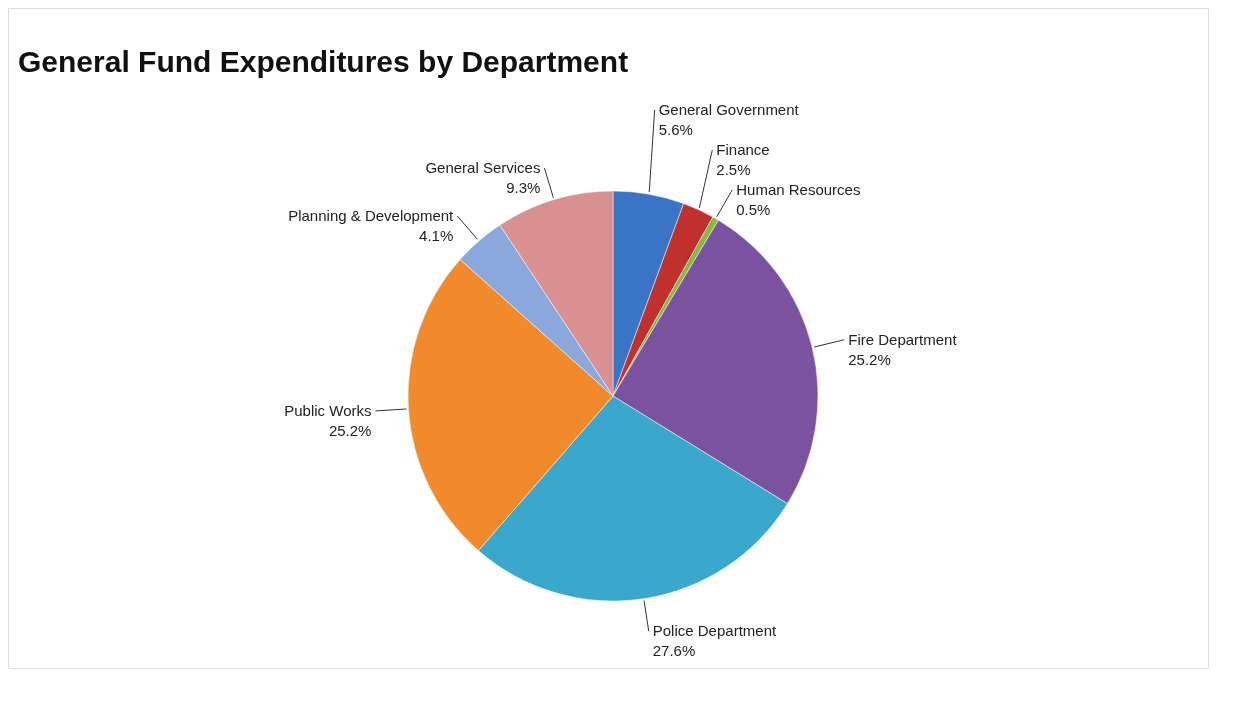 This screenshot has height=711, width=1239. I want to click on data-label: 0.5%, so click(753, 210).